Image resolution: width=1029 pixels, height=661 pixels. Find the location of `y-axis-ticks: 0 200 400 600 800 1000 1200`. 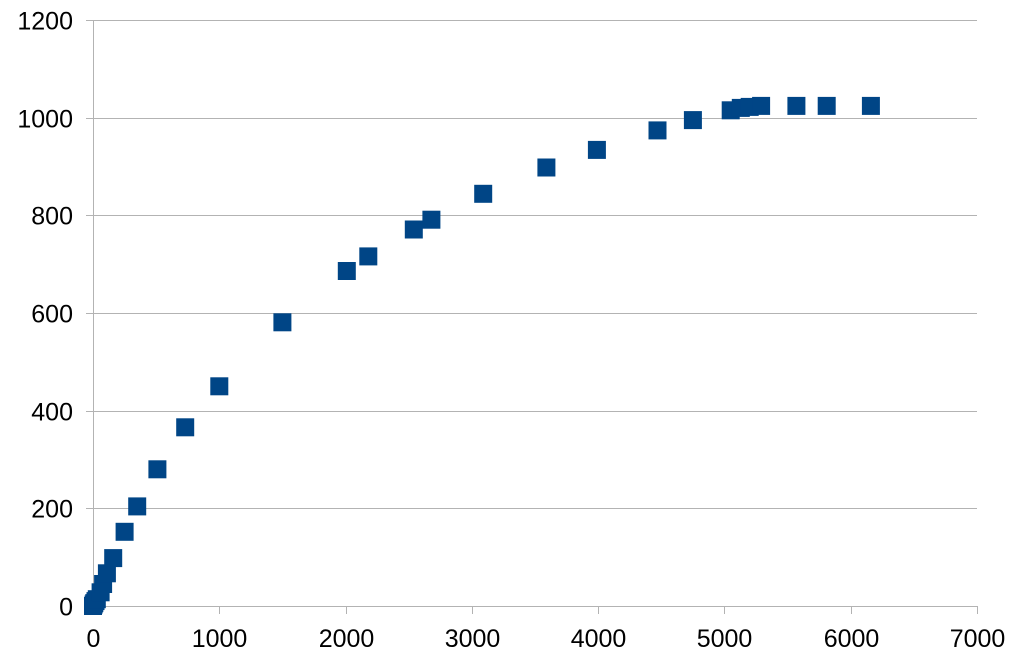

y-axis-ticks: 0 200 400 600 800 1000 1200 is located at coordinates (55, 315).